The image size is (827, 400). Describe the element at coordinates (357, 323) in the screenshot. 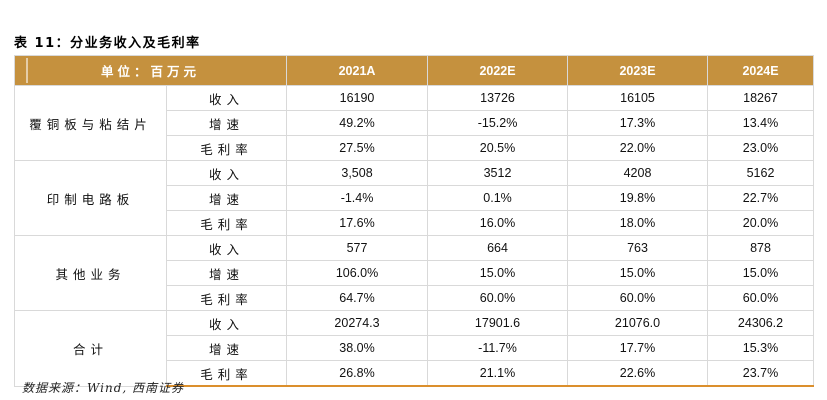

I see `value-cell: 20274.3` at that location.